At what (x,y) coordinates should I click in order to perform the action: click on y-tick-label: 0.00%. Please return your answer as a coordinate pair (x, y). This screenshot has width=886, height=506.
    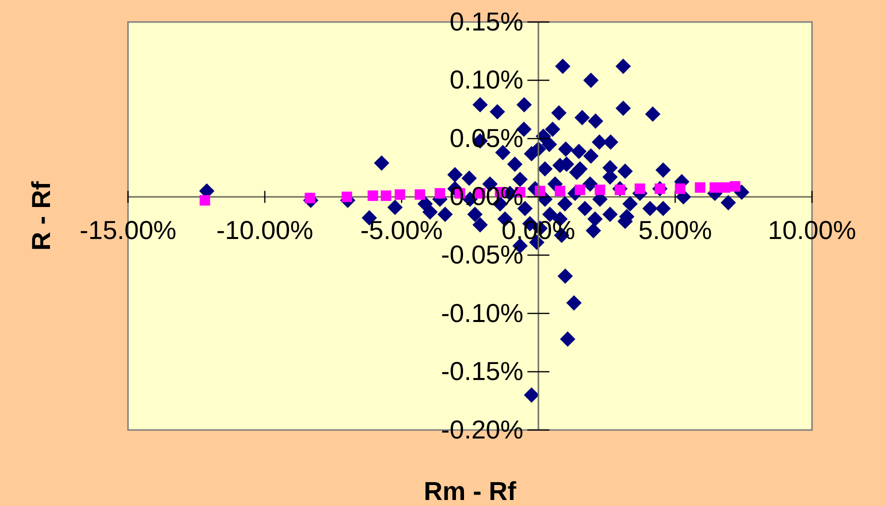
    Looking at the image, I should click on (487, 196).